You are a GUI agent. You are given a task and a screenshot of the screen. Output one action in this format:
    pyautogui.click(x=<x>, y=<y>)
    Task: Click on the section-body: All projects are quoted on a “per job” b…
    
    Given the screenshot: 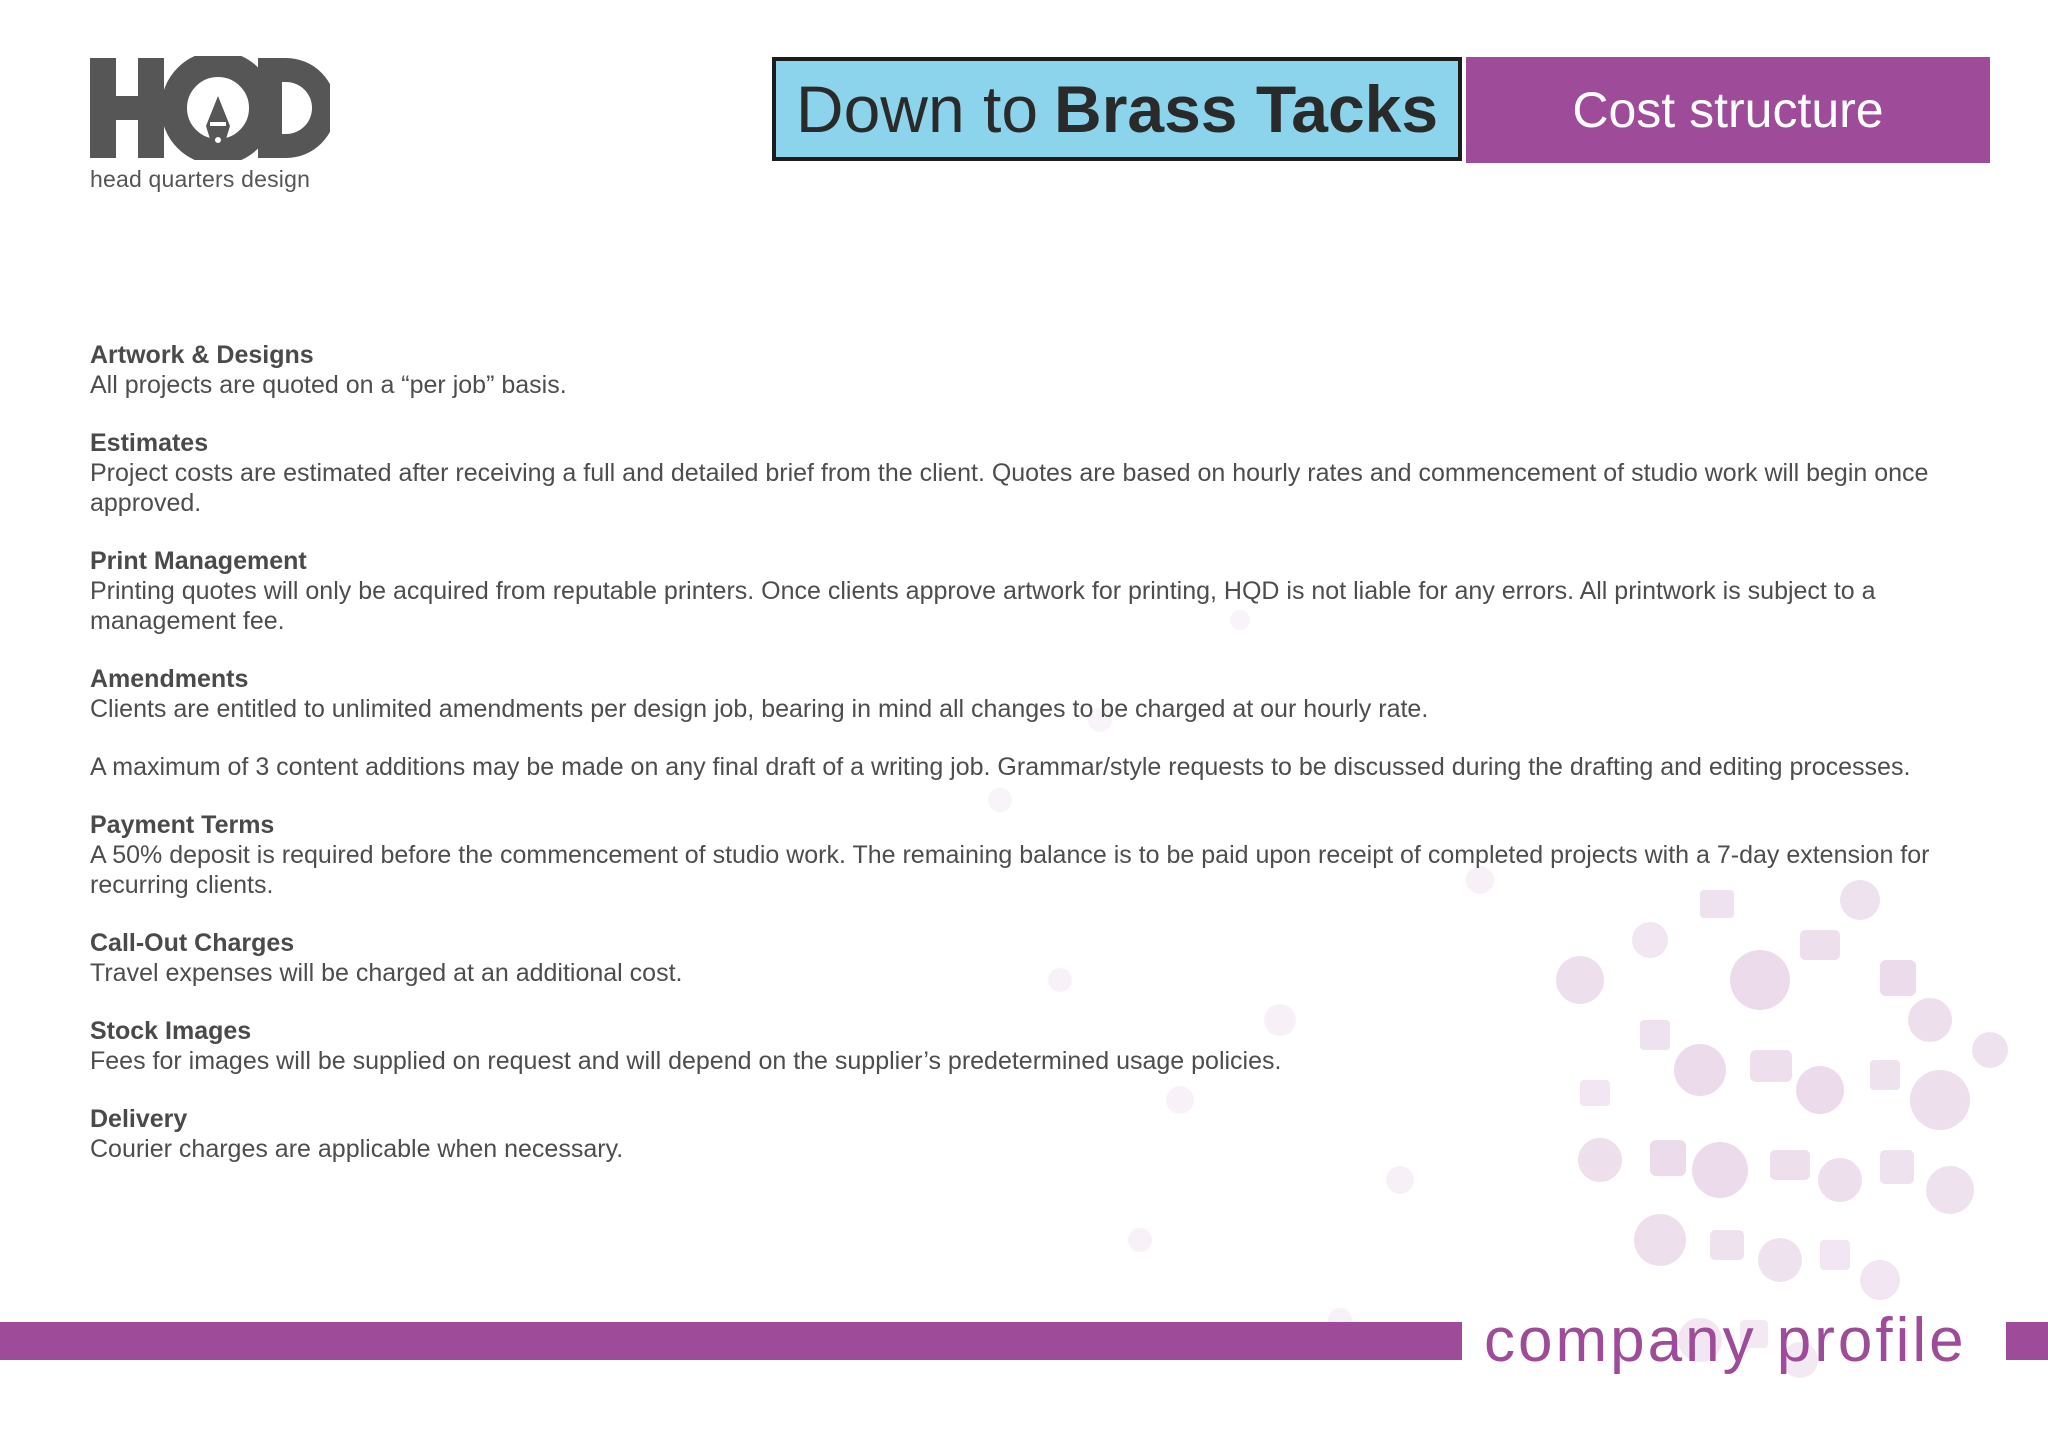 What is the action you would take?
    pyautogui.click(x=328, y=385)
    